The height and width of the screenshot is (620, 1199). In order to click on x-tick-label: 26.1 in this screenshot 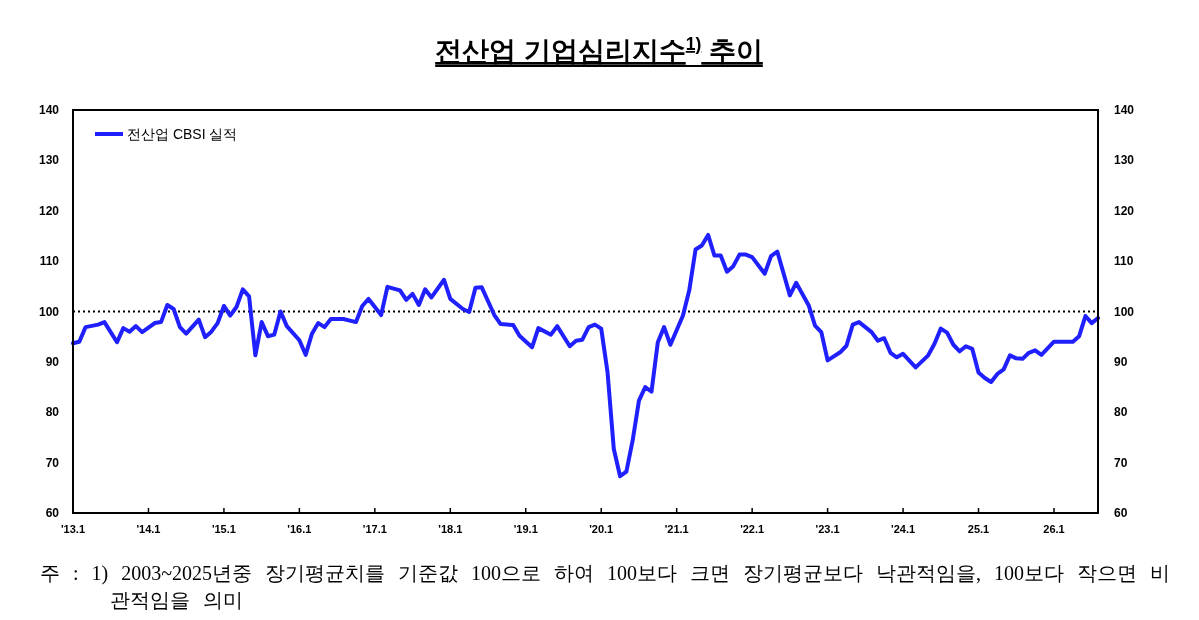, I will do `click(1054, 529)`.